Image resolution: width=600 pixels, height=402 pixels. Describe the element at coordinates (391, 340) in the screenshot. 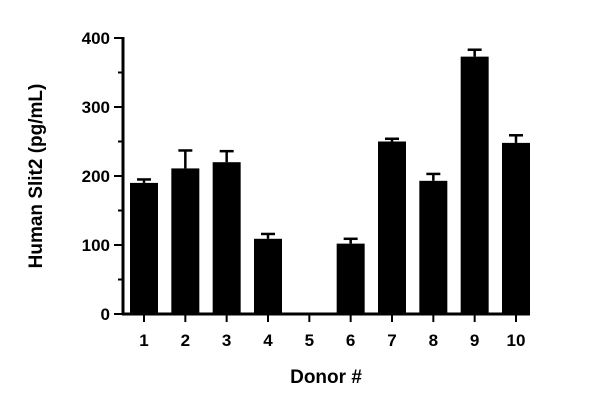

I see `x-tick-label: 7` at that location.